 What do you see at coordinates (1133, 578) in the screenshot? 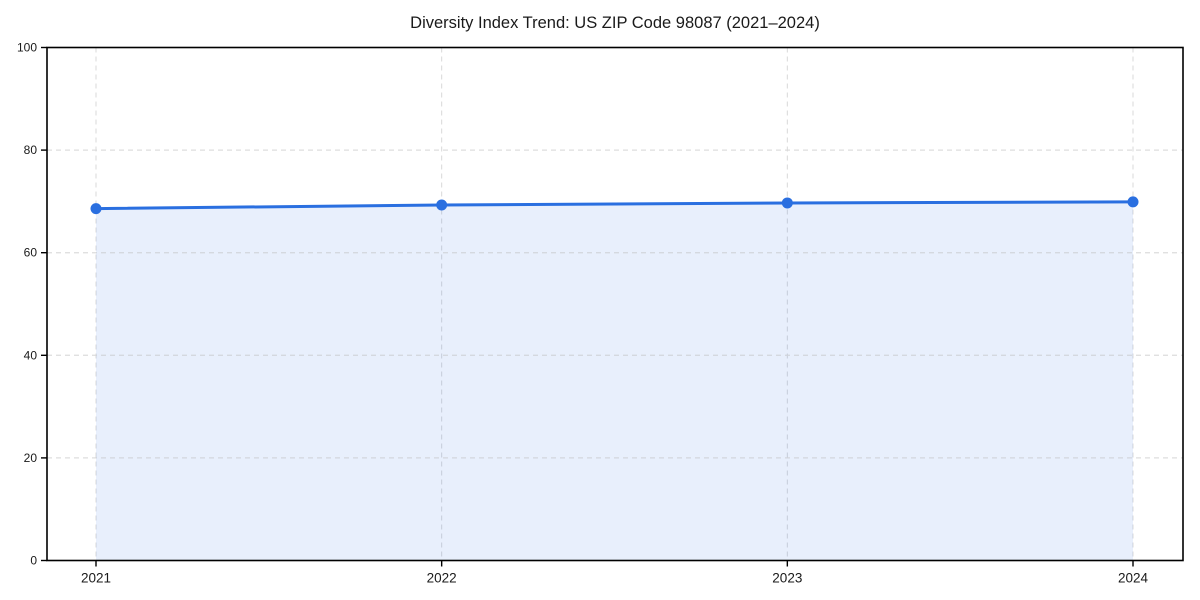
I see `x-tick-label: 2024` at bounding box center [1133, 578].